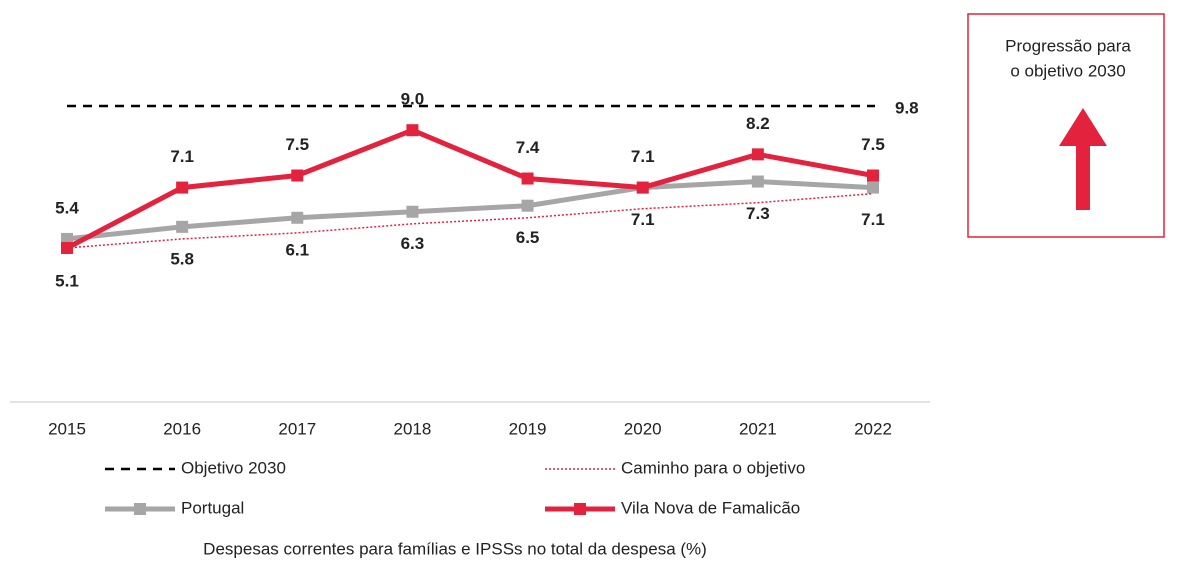 The image size is (1187, 562). Describe the element at coordinates (528, 237) in the screenshot. I see `data-label: 6.5` at that location.